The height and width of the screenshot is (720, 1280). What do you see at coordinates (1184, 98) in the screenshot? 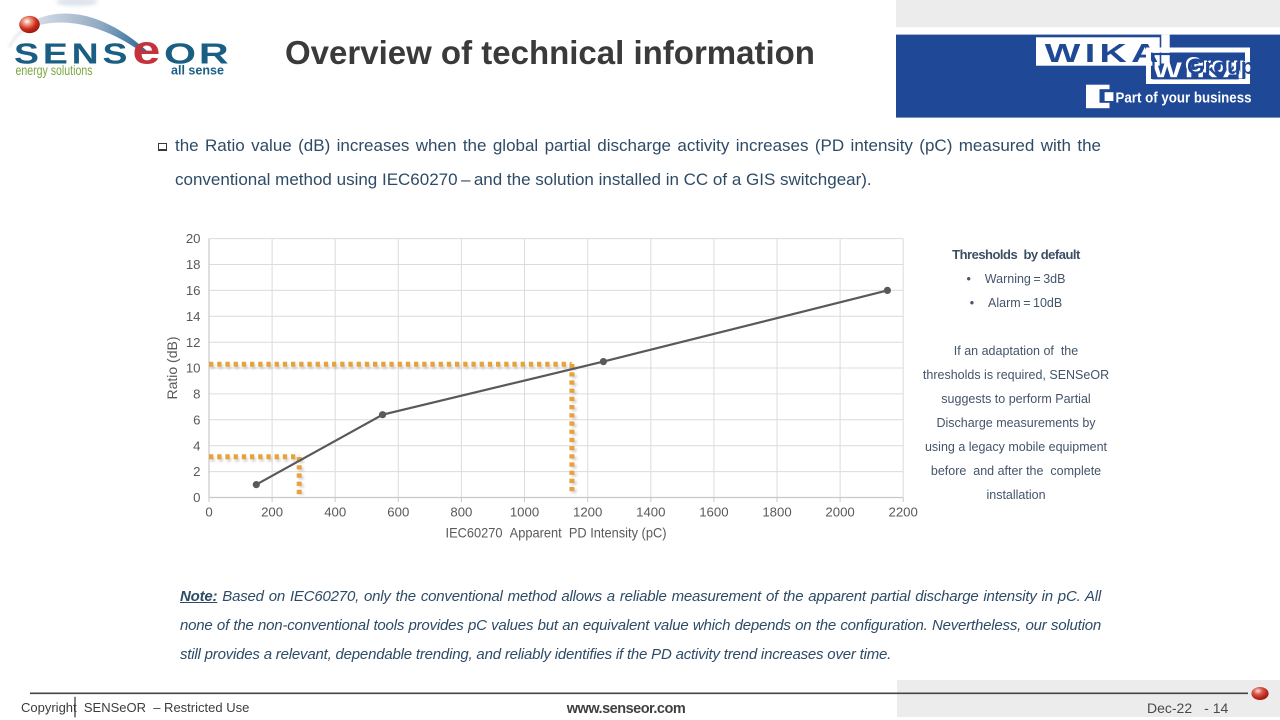
I see `svg-text: Part of your business` at bounding box center [1184, 98].